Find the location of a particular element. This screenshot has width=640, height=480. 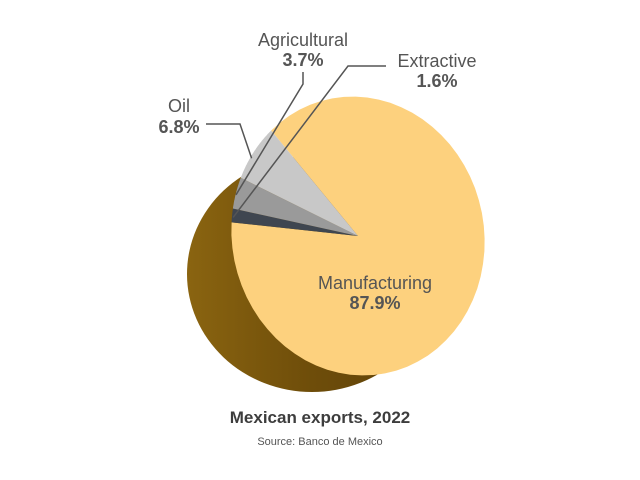

pie-slice-oil is located at coordinates (299, 183).